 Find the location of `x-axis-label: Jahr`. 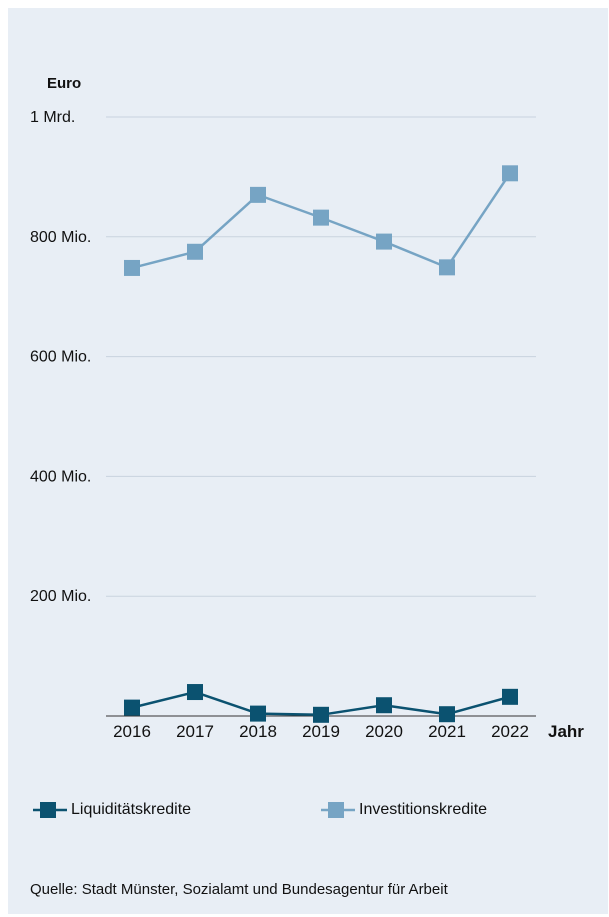

x-axis-label: Jahr is located at coordinates (566, 731).